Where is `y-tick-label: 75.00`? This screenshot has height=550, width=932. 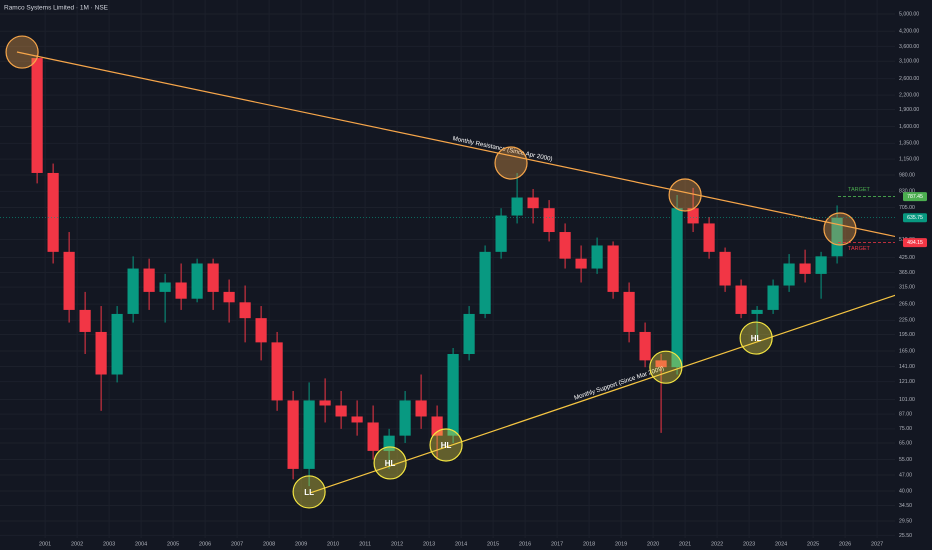 y-tick-label: 75.00 is located at coordinates (905, 429).